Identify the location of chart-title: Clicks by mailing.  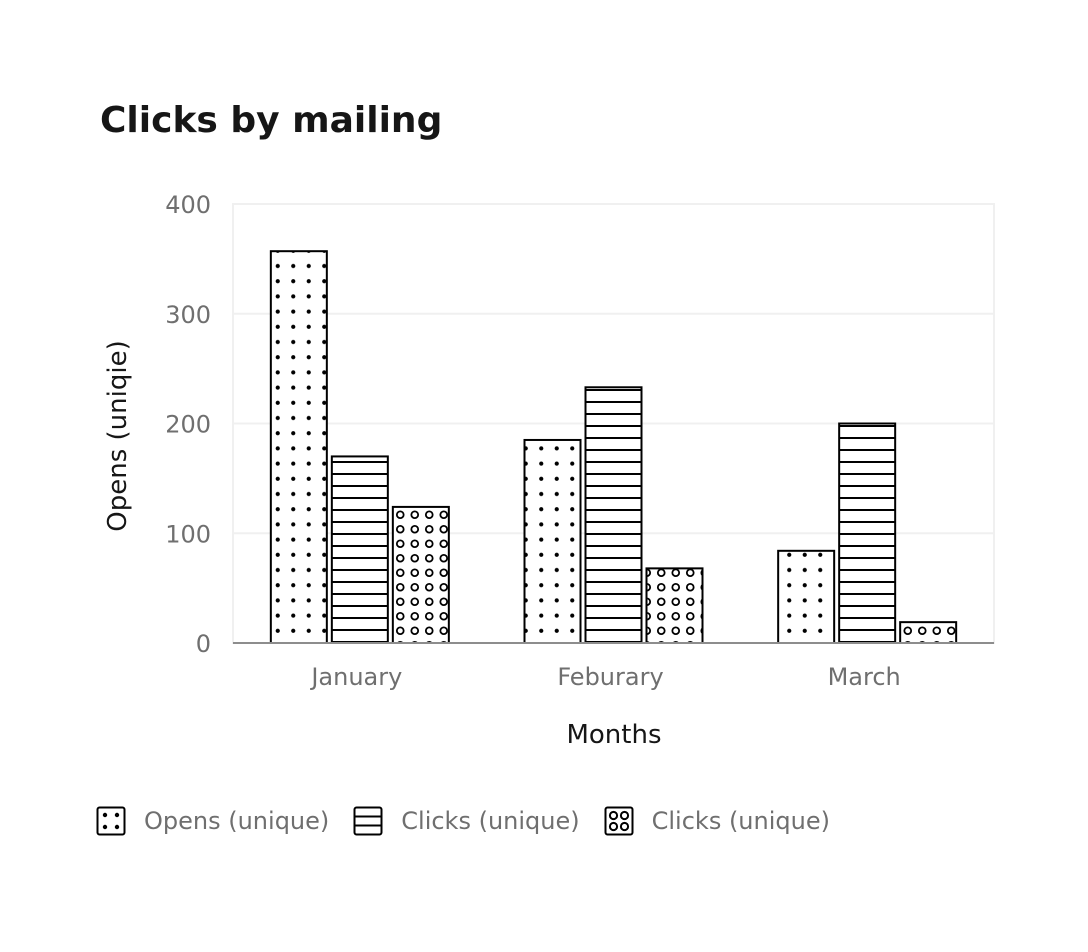
(271, 120).